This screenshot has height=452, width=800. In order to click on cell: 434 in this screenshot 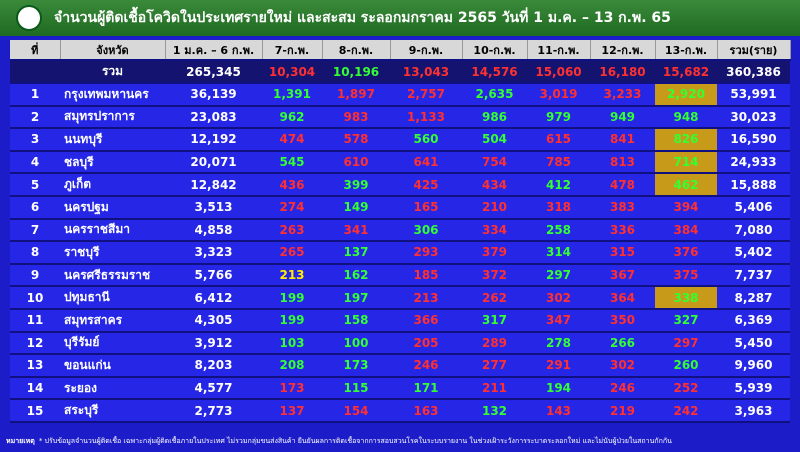, I will do `click(494, 185)`.